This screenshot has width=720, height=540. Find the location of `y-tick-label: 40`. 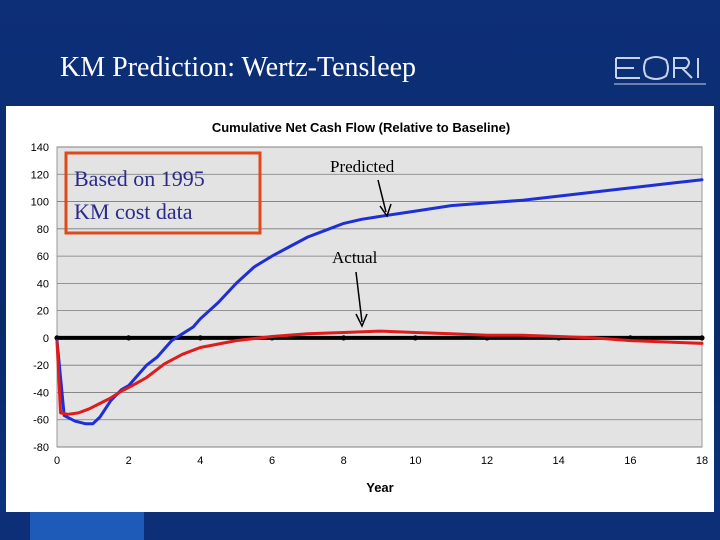

y-tick-label: 40 is located at coordinates (43, 284).